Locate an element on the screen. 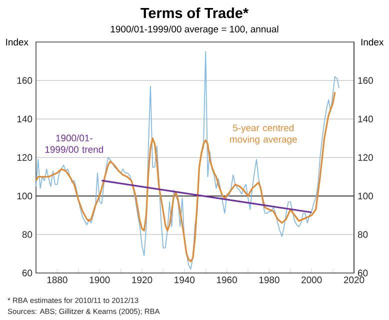  y2-tick-label: 160 is located at coordinates (365, 80).